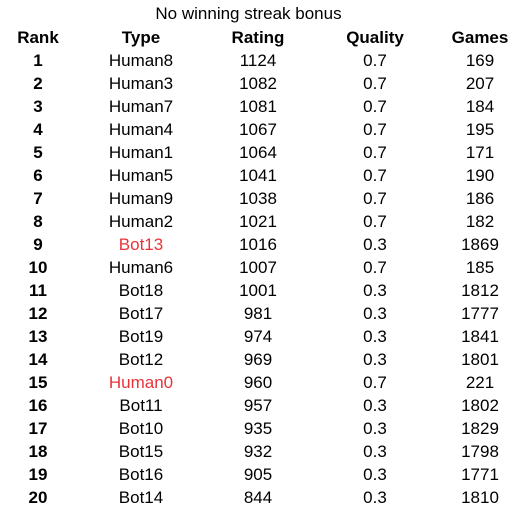  What do you see at coordinates (260, 497) in the screenshot?
I see `table-row: 20 Bot14 844 0.3 1810` at bounding box center [260, 497].